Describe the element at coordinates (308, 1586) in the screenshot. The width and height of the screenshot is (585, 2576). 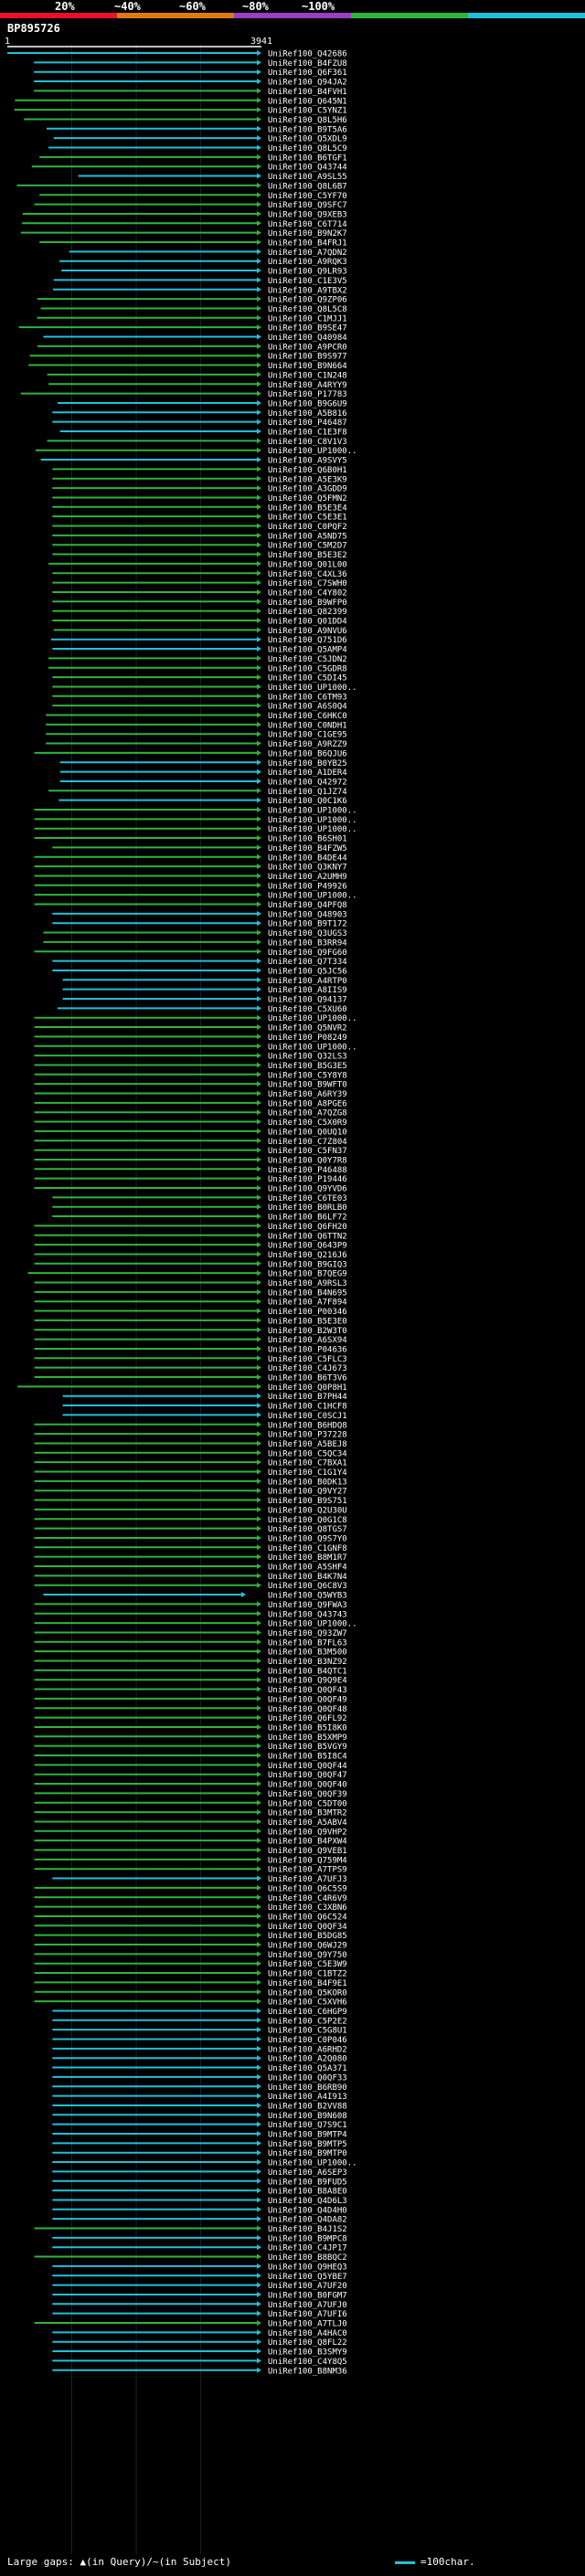
I see `hit-label: UniRef100_Q6C8V3` at that location.